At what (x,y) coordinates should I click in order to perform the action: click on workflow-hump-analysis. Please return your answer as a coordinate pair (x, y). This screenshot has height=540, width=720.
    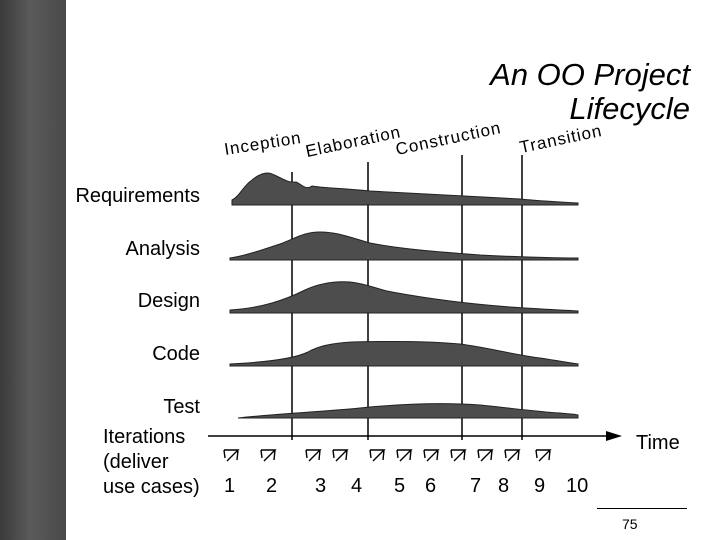
    Looking at the image, I should click on (404, 246).